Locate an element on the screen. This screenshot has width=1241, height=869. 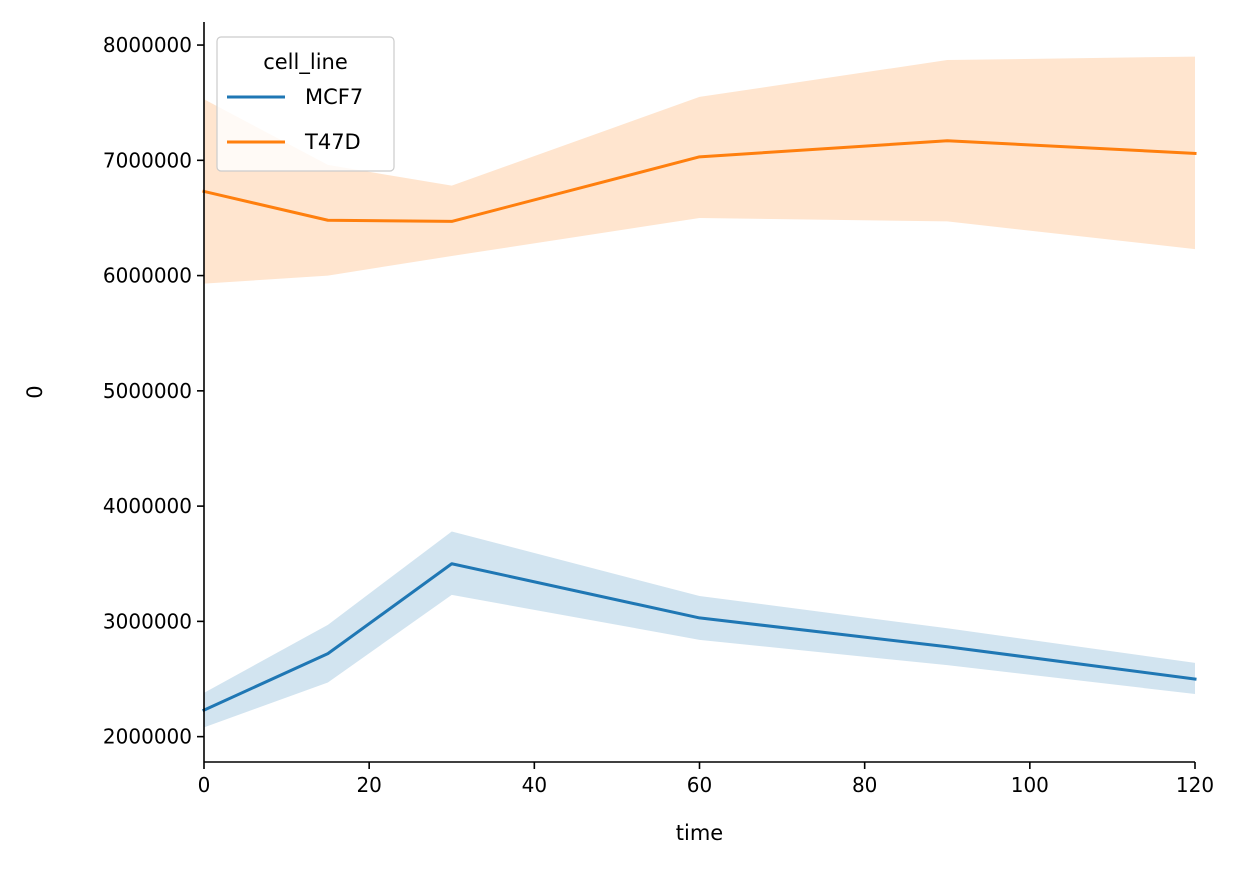
legend-items: MCF7 T47D is located at coordinates (295, 119).